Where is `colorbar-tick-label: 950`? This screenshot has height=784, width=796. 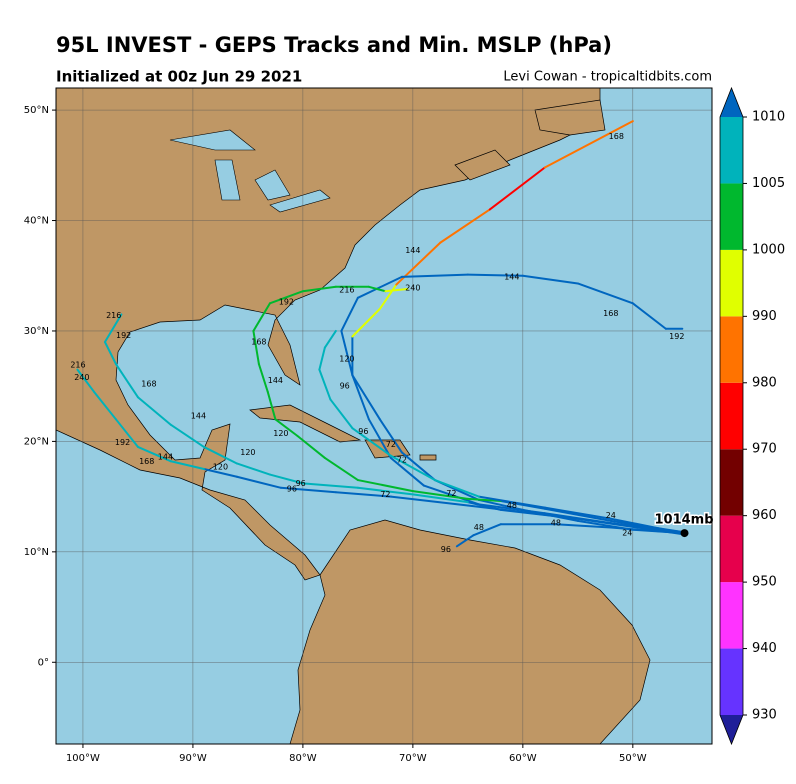 colorbar-tick-label: 950 is located at coordinates (764, 582).